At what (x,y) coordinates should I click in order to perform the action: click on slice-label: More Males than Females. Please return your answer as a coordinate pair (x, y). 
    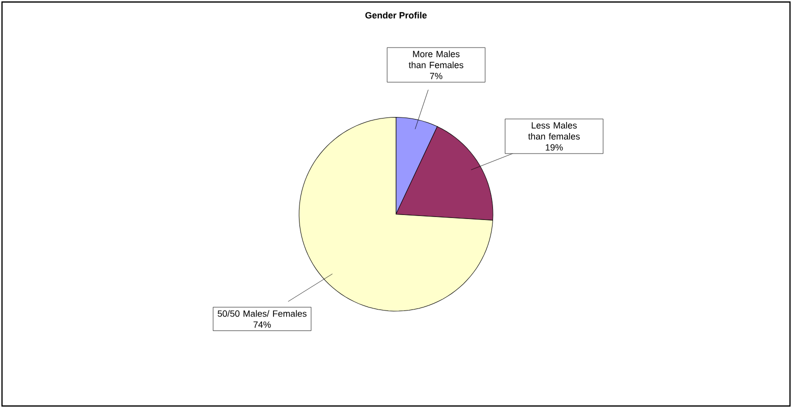
    Looking at the image, I should click on (436, 59).